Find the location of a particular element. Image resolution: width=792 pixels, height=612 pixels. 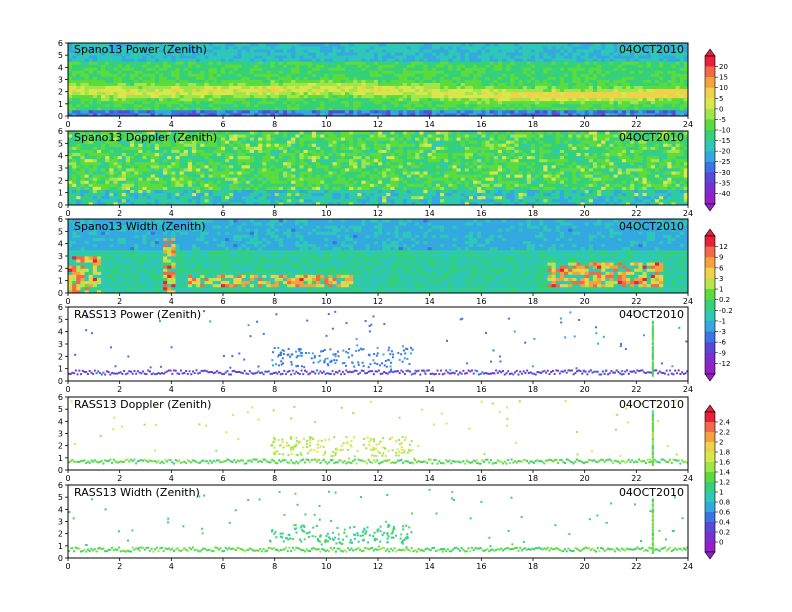

x-tick-label: 6 is located at coordinates (222, 124).